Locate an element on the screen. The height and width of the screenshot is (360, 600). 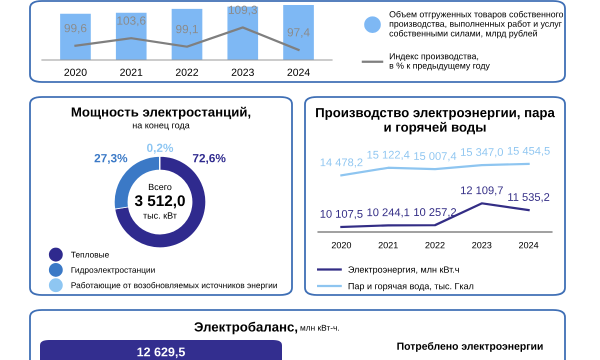
data-label: 99,1 is located at coordinates (187, 29).